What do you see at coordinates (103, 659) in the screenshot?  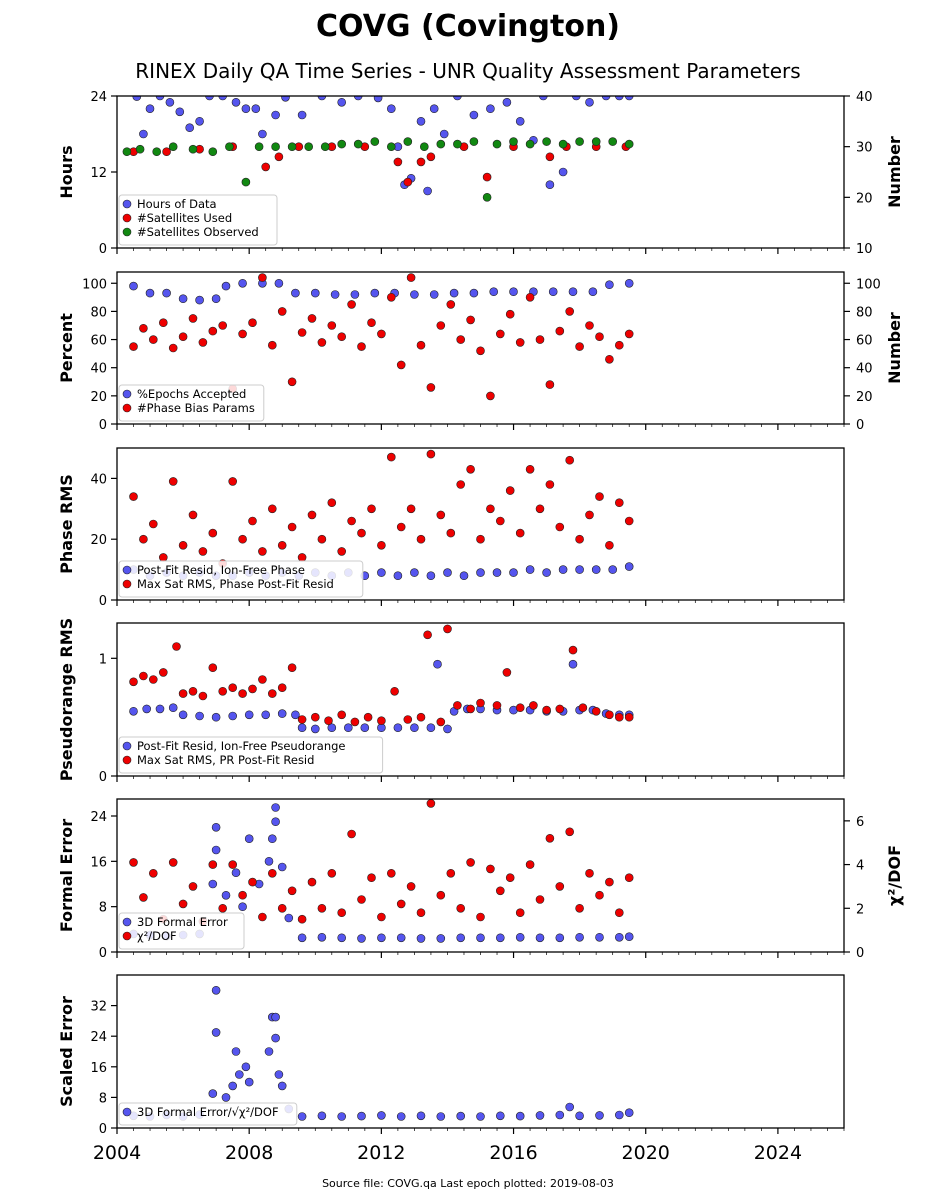 I see `y-tick-label: 1` at bounding box center [103, 659].